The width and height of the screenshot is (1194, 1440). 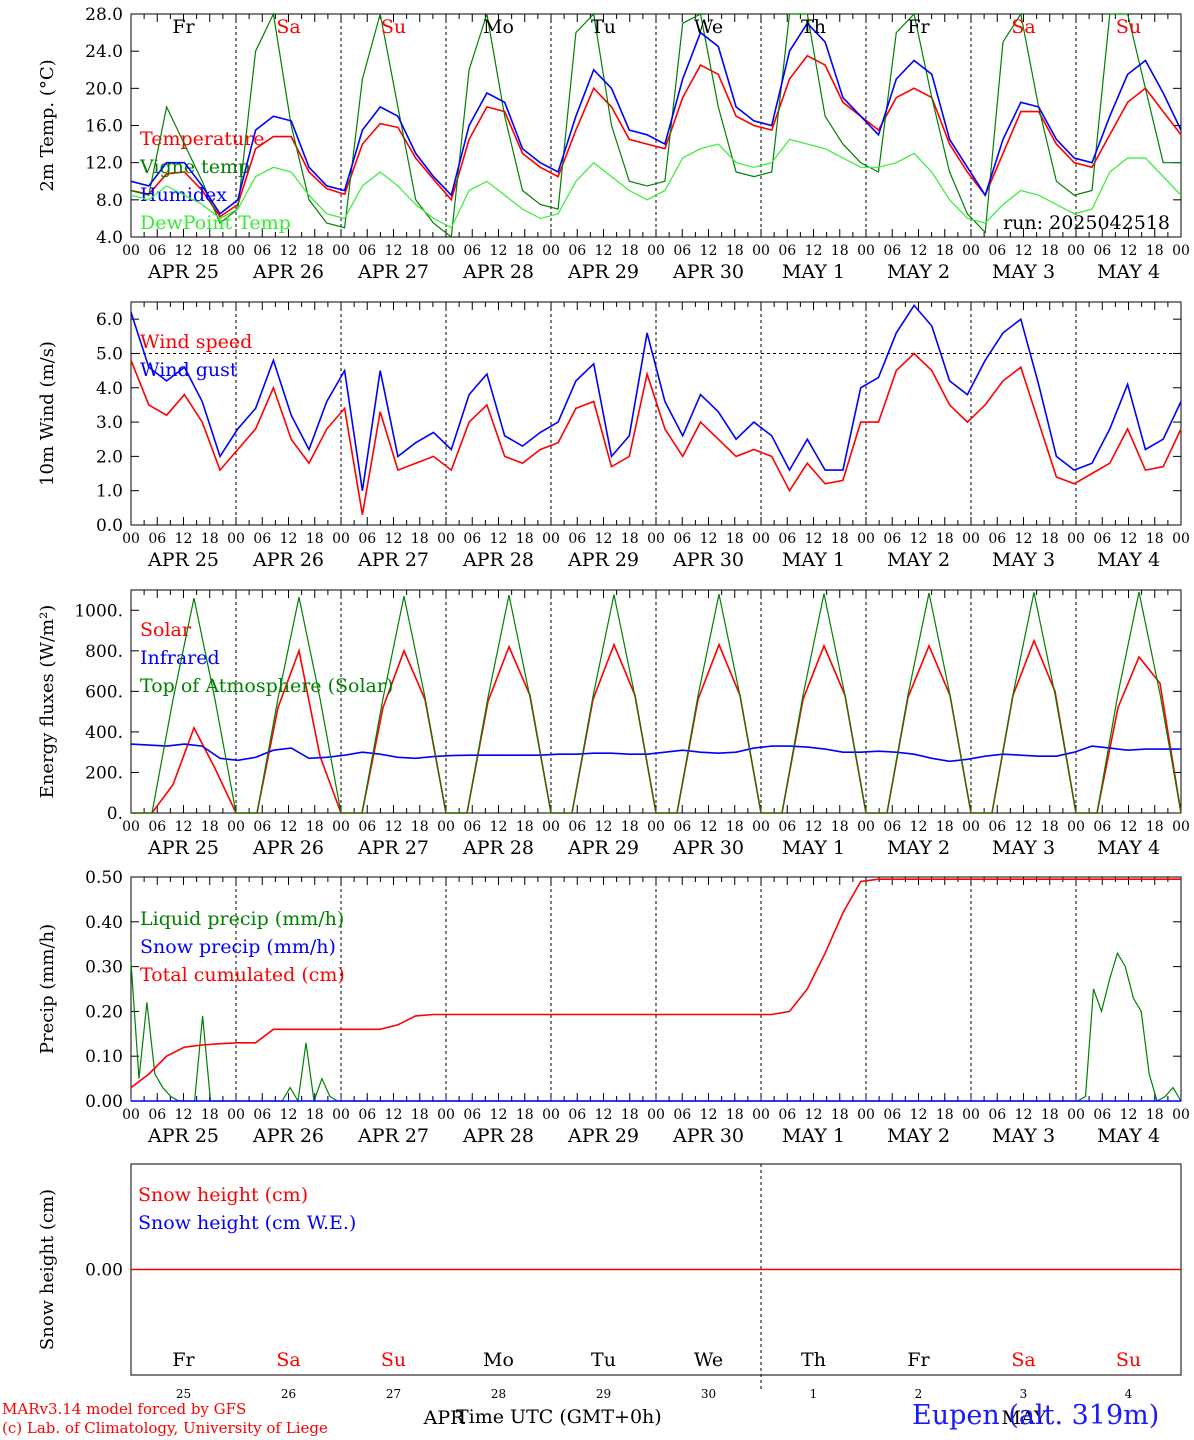 I want to click on y-axis-label: 2m Temp. (°C), so click(x=47, y=125).